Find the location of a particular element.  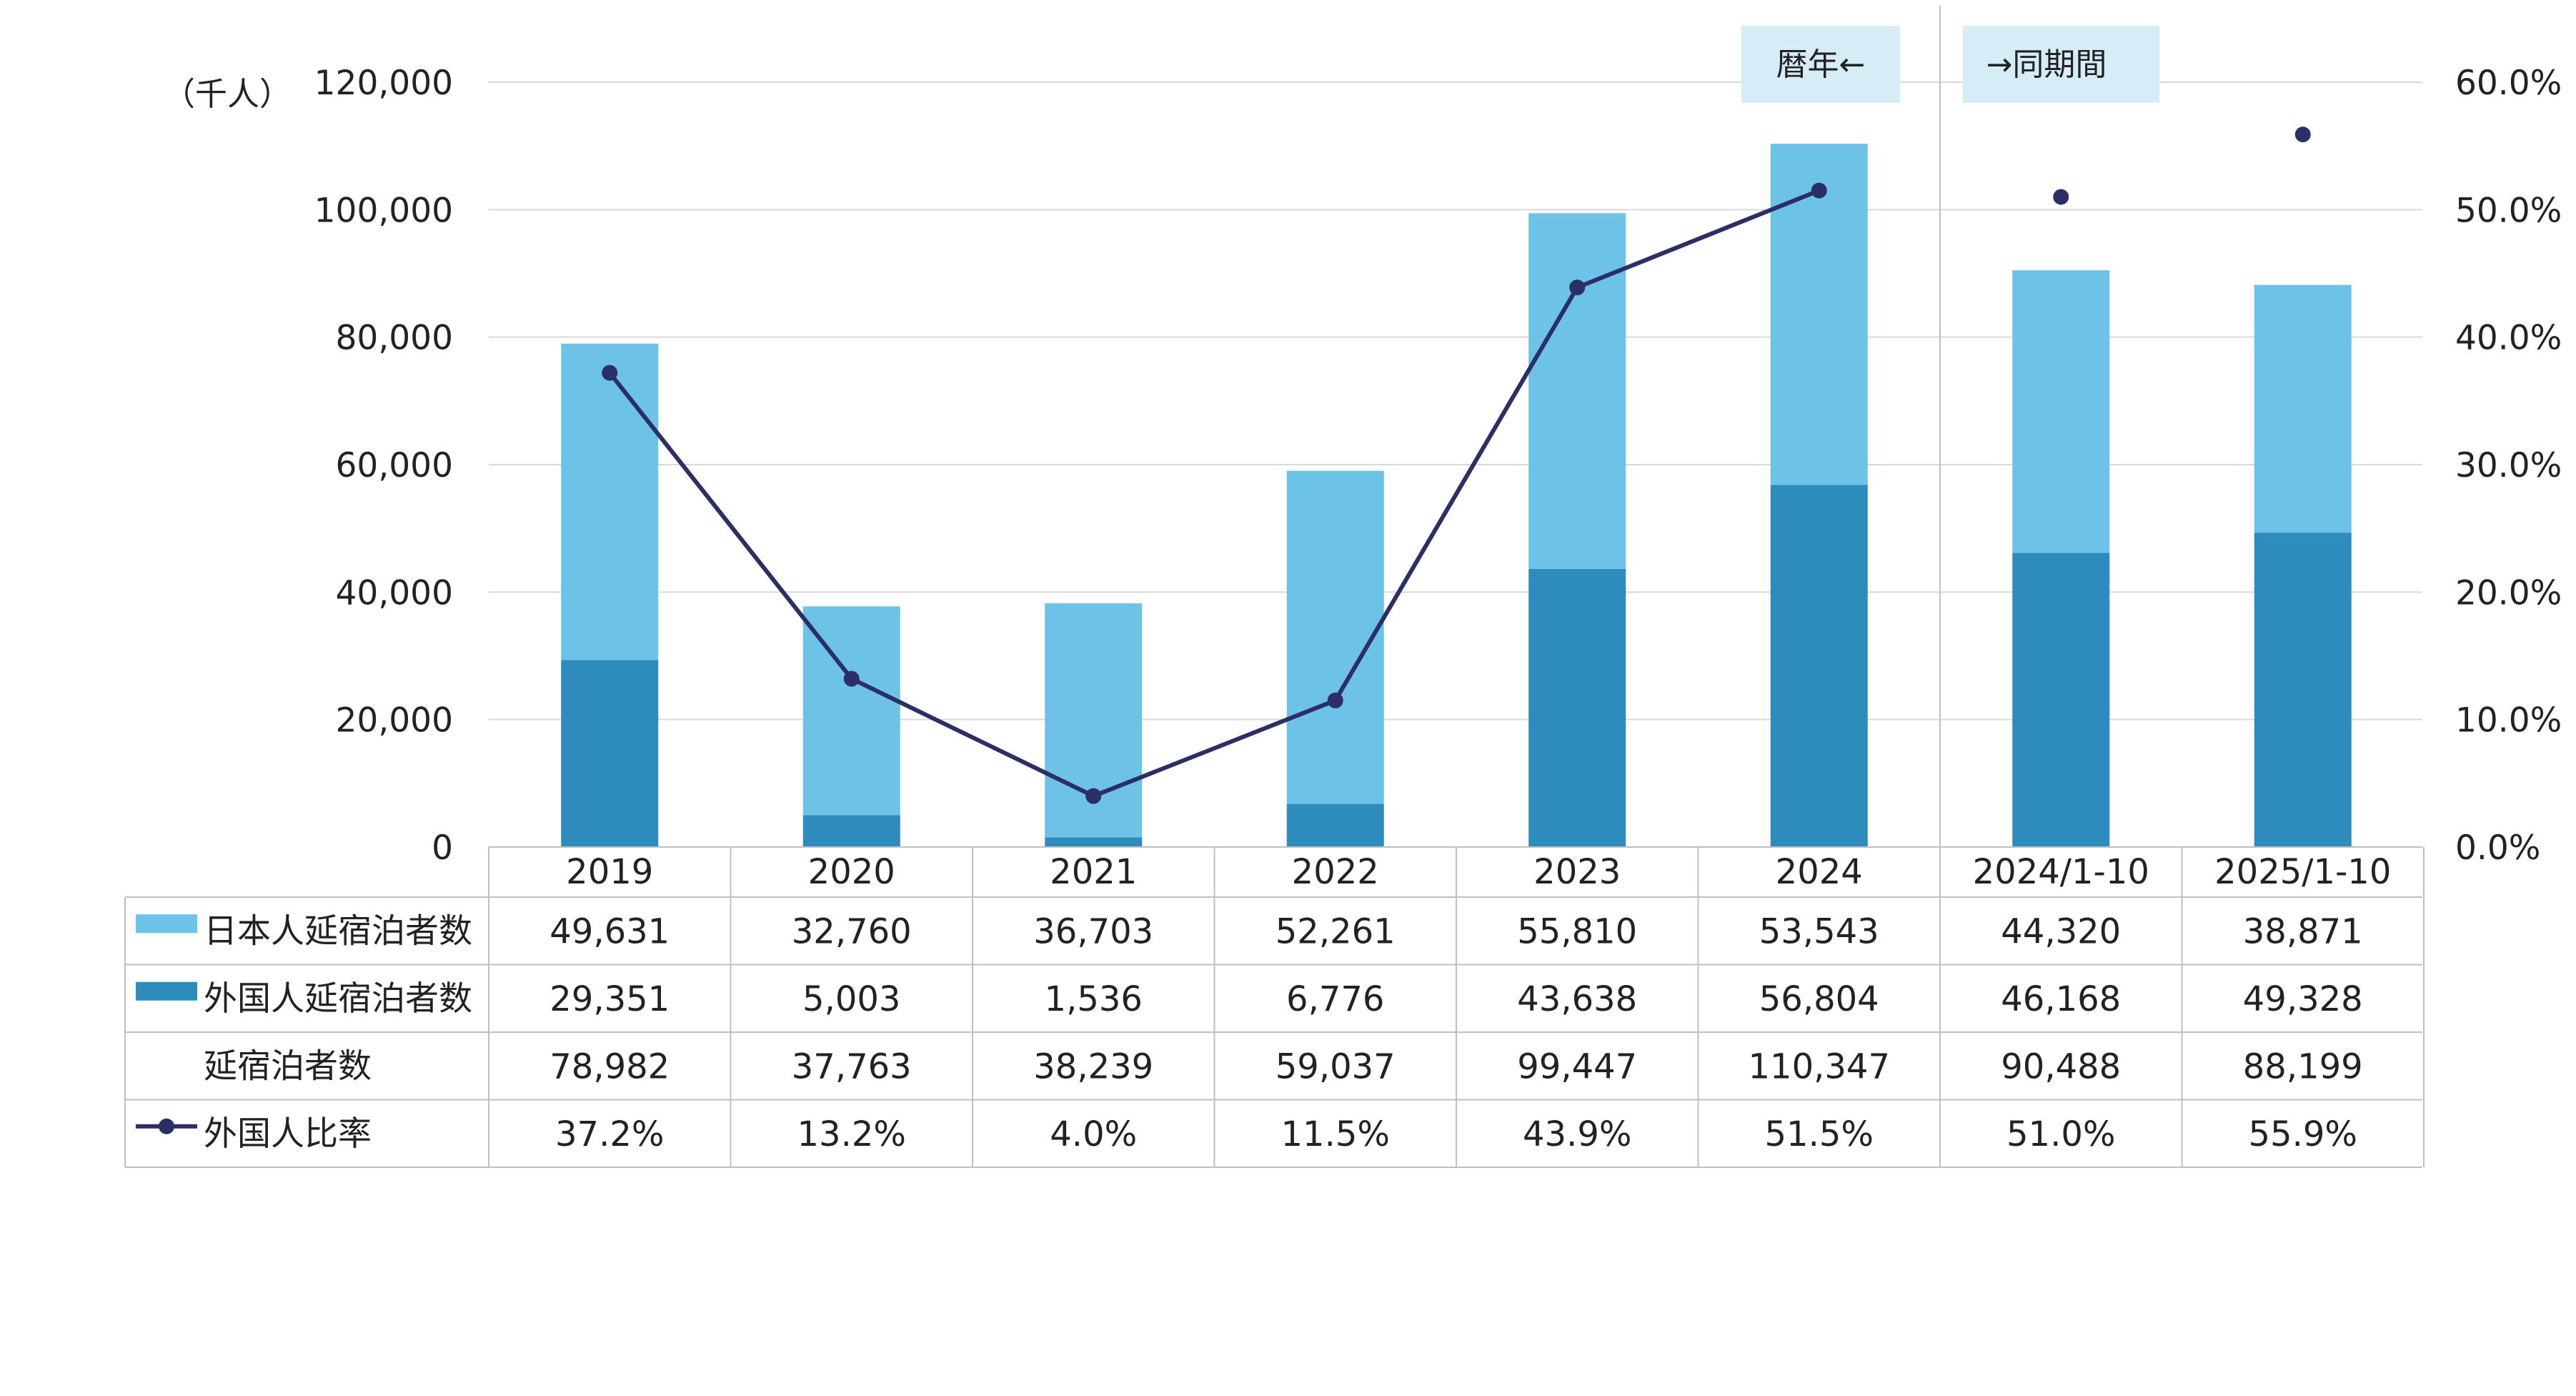

data-cell: 53,543 is located at coordinates (1819, 931).